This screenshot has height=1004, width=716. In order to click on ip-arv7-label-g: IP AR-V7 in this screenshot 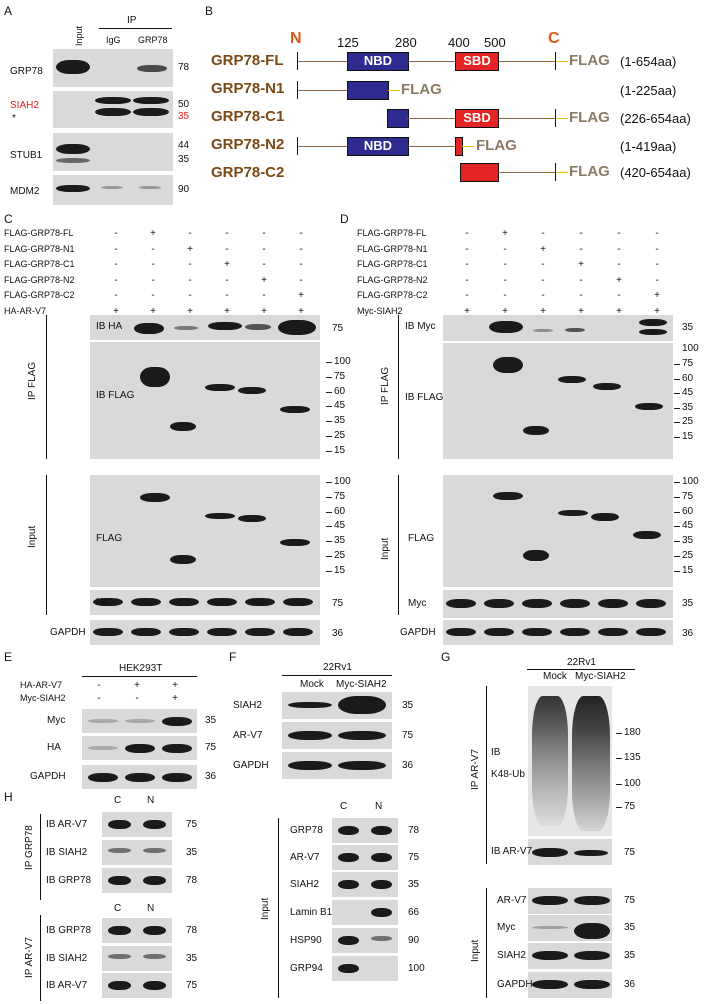, I will do `click(475, 769)`.